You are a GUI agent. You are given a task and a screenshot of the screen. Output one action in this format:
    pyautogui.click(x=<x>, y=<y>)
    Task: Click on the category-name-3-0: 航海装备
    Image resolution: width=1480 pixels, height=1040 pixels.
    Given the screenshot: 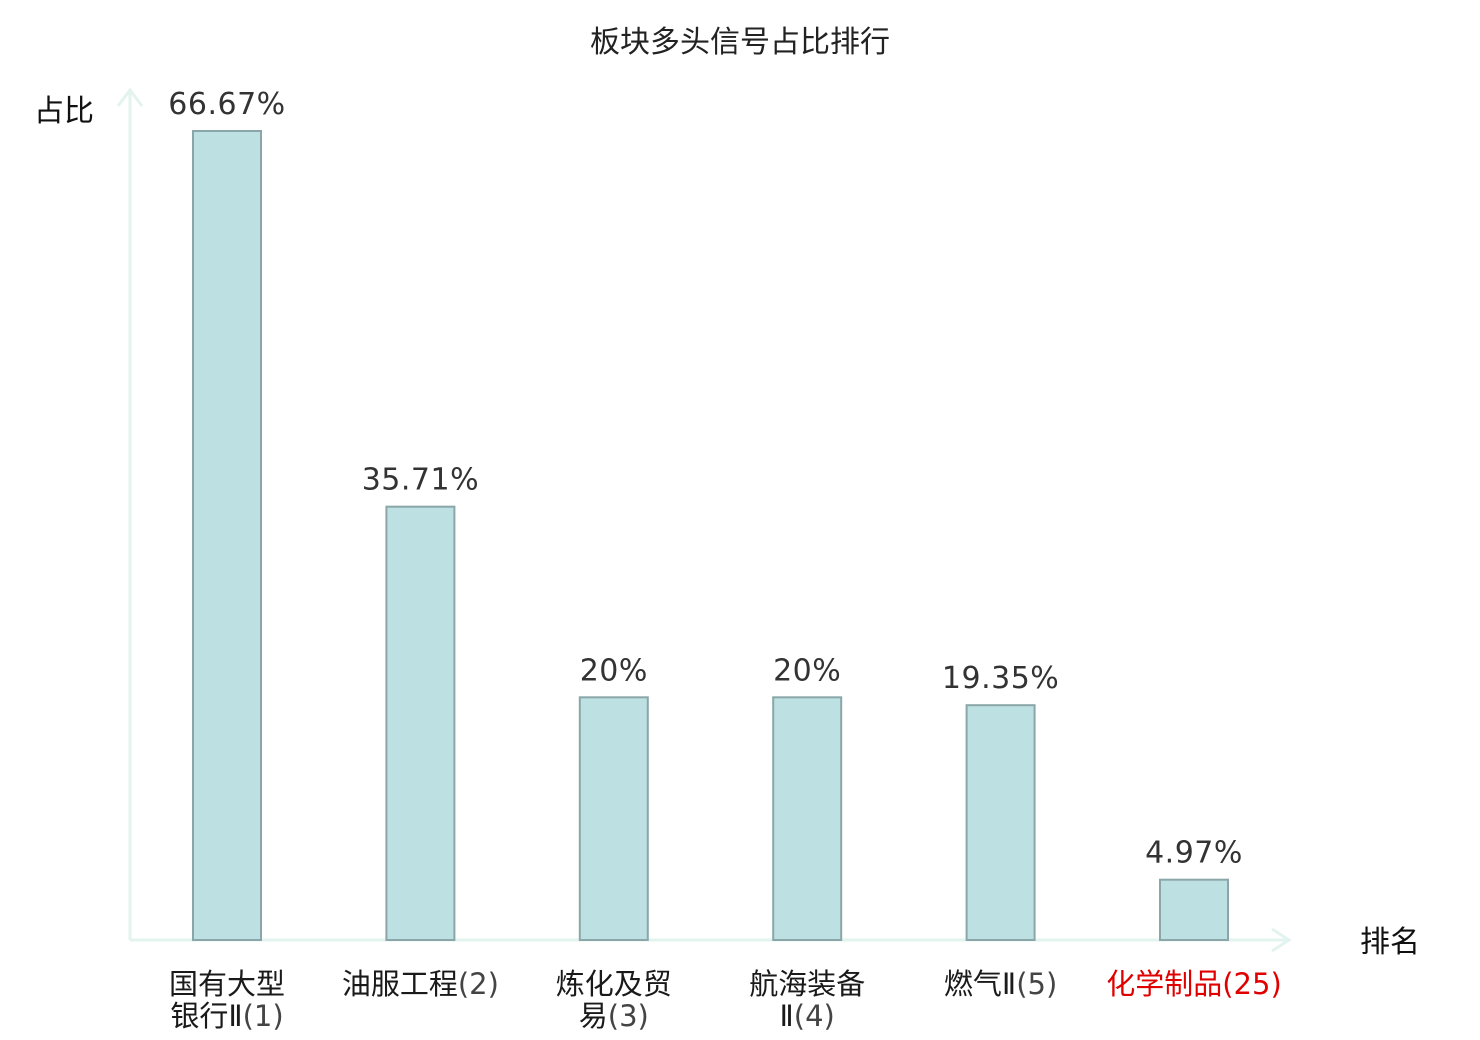 What is the action you would take?
    pyautogui.click(x=807, y=984)
    